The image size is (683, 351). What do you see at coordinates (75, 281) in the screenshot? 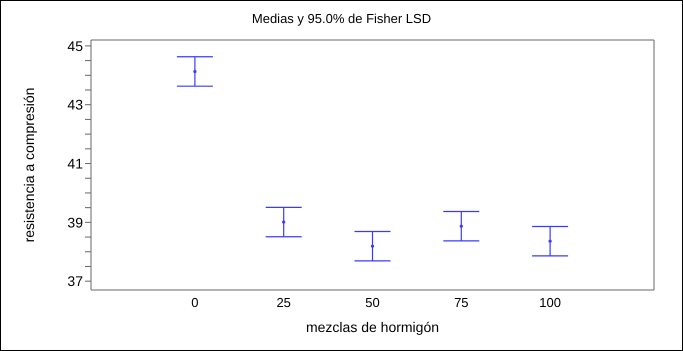
I see `y-tick-label: 37` at bounding box center [75, 281].